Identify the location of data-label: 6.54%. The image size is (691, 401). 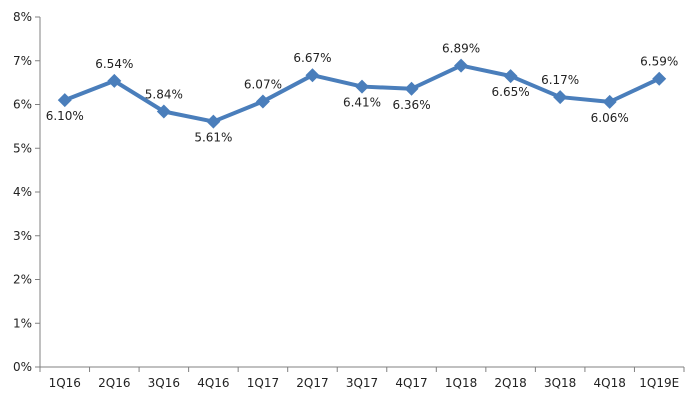
(114, 64).